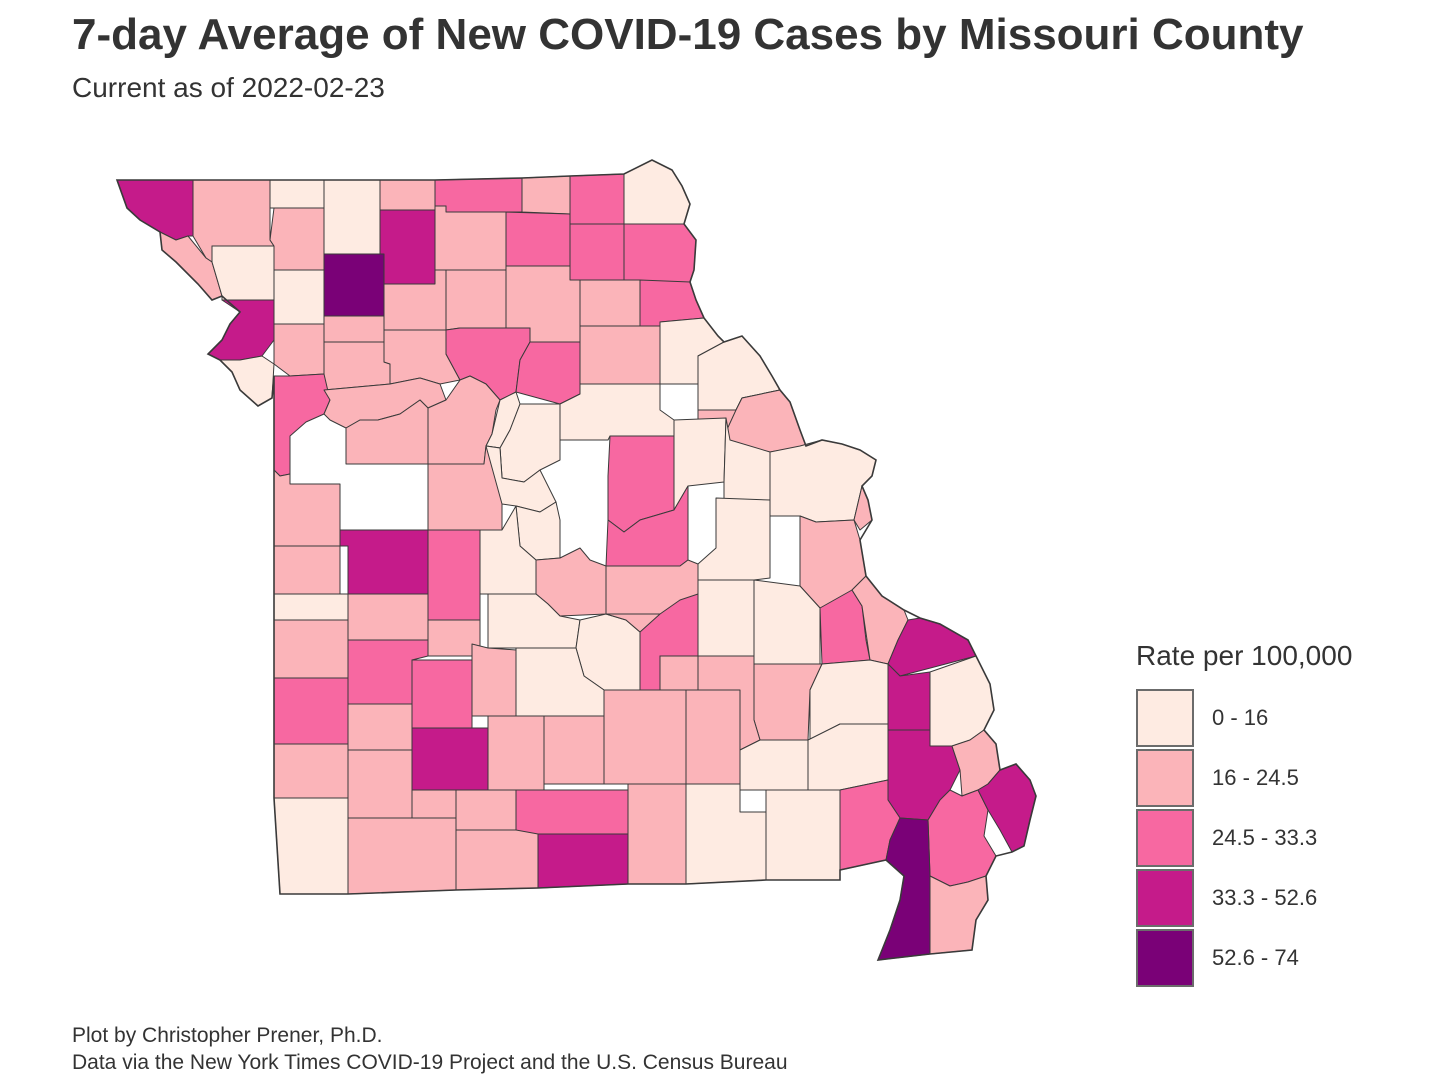 The width and height of the screenshot is (1456, 1092). I want to click on county-putnam, so click(478, 195).